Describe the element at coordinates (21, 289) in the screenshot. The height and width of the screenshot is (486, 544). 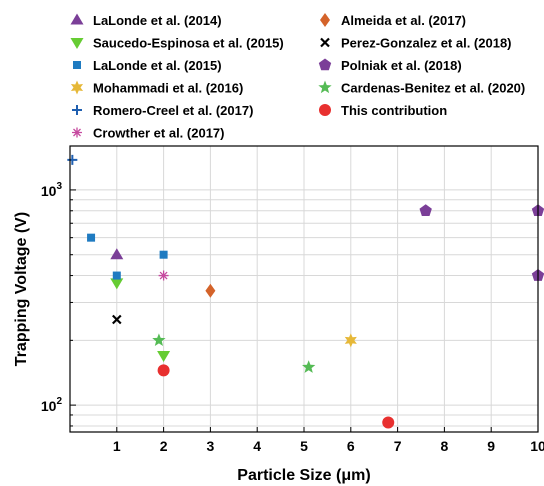
I see `y-axis-label: Trapping Voltage (V)` at that location.